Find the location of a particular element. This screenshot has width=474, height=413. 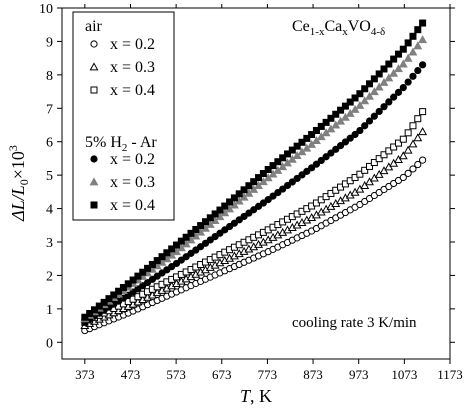

legend-group-label-h2-ar-sub: 2 is located at coordinates (125, 148).